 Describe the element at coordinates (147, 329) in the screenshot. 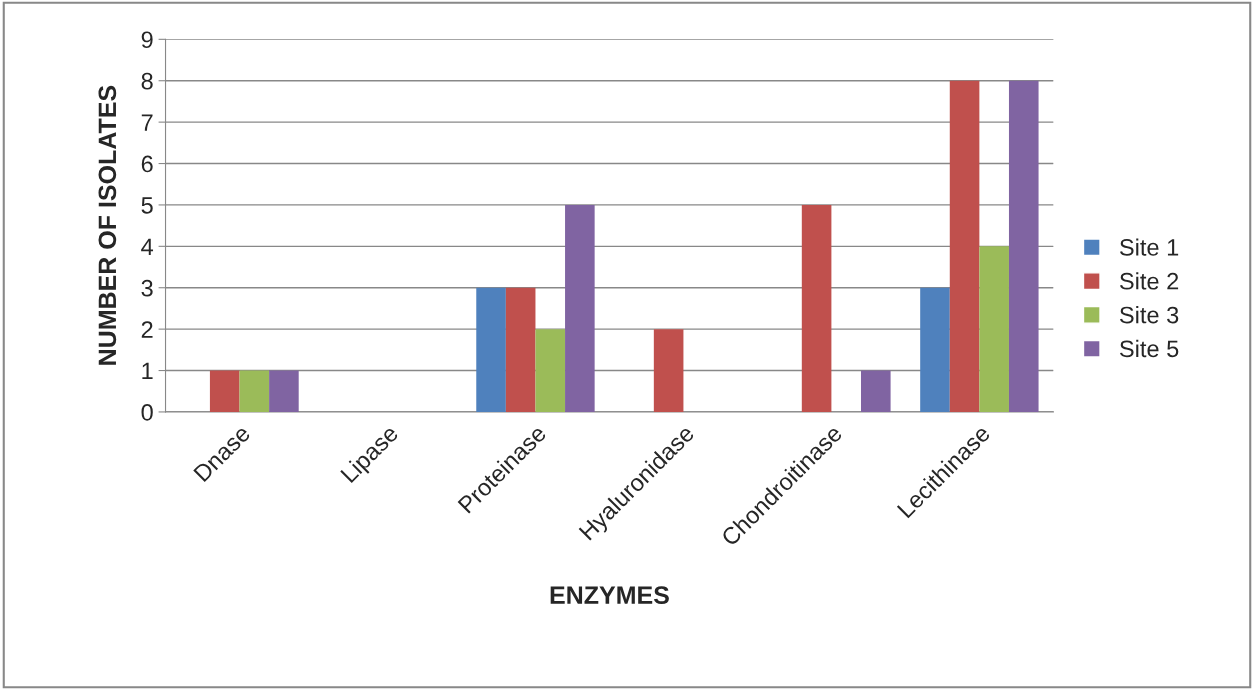

I see `y-tick-label: 2` at that location.